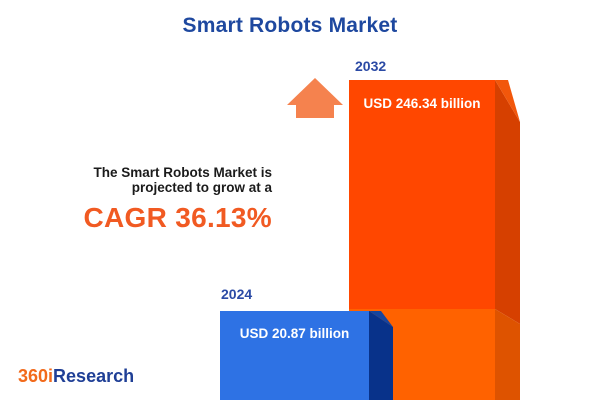 The height and width of the screenshot is (400, 600). Describe the element at coordinates (237, 294) in the screenshot. I see `year-label-2024: 2024` at that location.